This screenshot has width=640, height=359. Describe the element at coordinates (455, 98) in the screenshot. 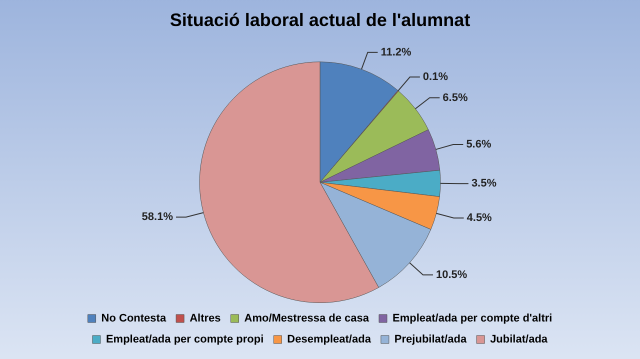

I see `data-label: 6.5%` at that location.